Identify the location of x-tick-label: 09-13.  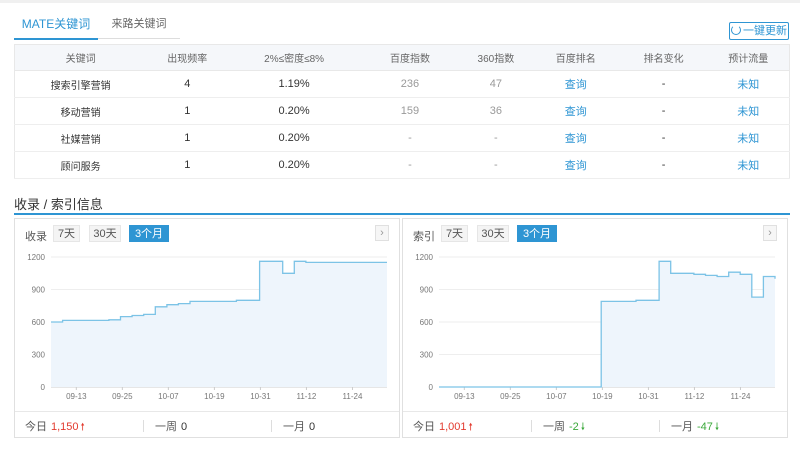
(464, 396).